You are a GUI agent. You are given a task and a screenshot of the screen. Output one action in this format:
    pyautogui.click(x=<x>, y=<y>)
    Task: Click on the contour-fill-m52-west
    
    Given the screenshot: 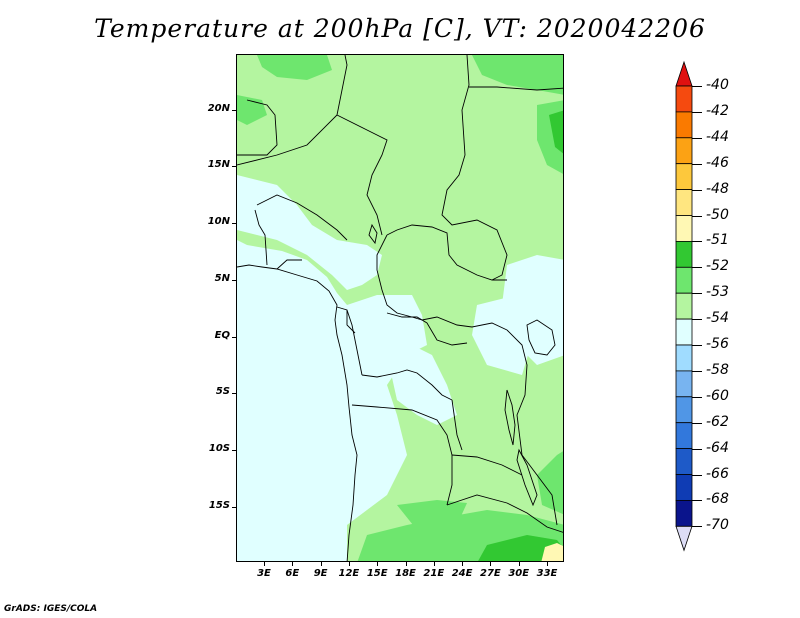 What is the action you would take?
    pyautogui.click(x=252, y=110)
    